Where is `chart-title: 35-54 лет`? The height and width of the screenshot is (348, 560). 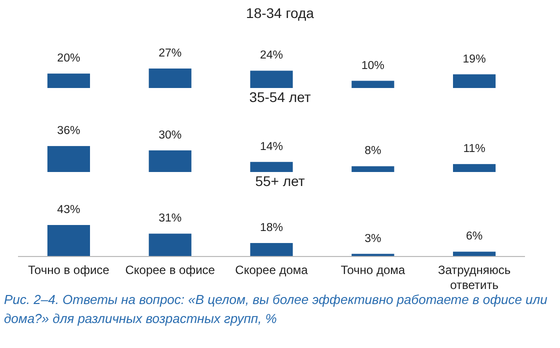
chart-title: 35-54 лет is located at coordinates (280, 97).